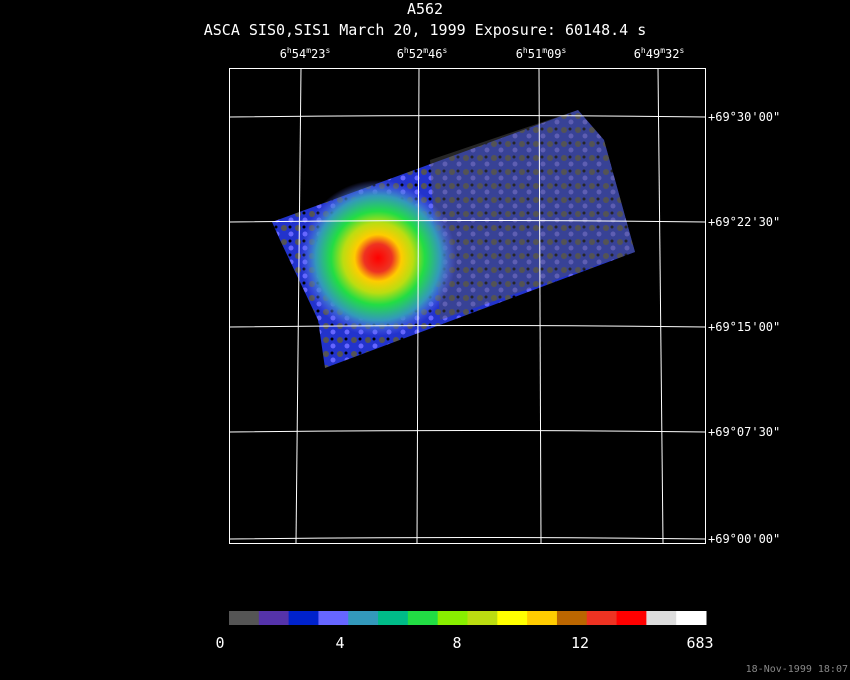  I want to click on dec-label: +69°15'00", so click(744, 327).